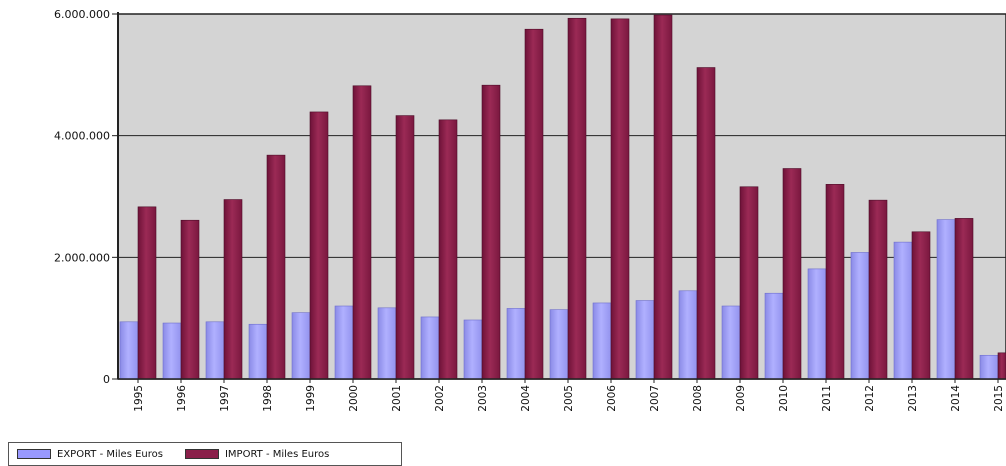  What do you see at coordinates (201, 454) in the screenshot?
I see `legend-swatch-import` at bounding box center [201, 454].